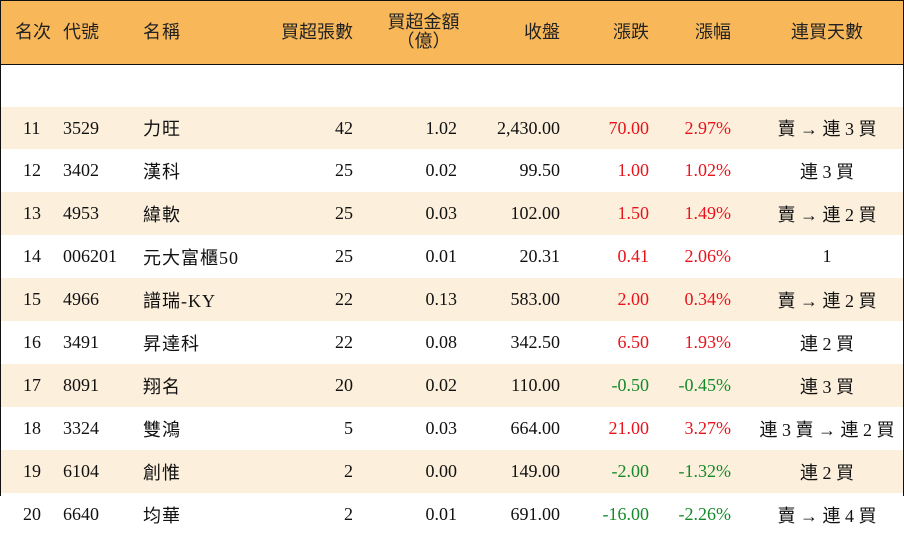 Image resolution: width=904 pixels, height=536 pixels. What do you see at coordinates (827, 256) in the screenshot?
I see `cell-streak: 1` at bounding box center [827, 256].